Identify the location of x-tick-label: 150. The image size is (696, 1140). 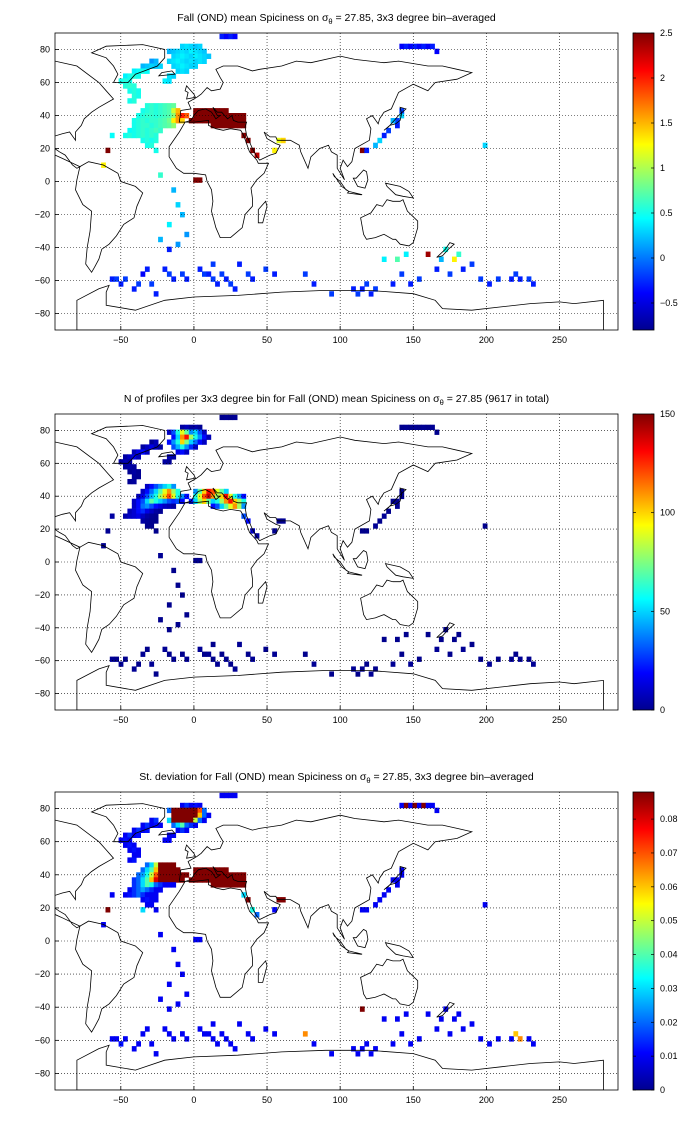
(413, 340).